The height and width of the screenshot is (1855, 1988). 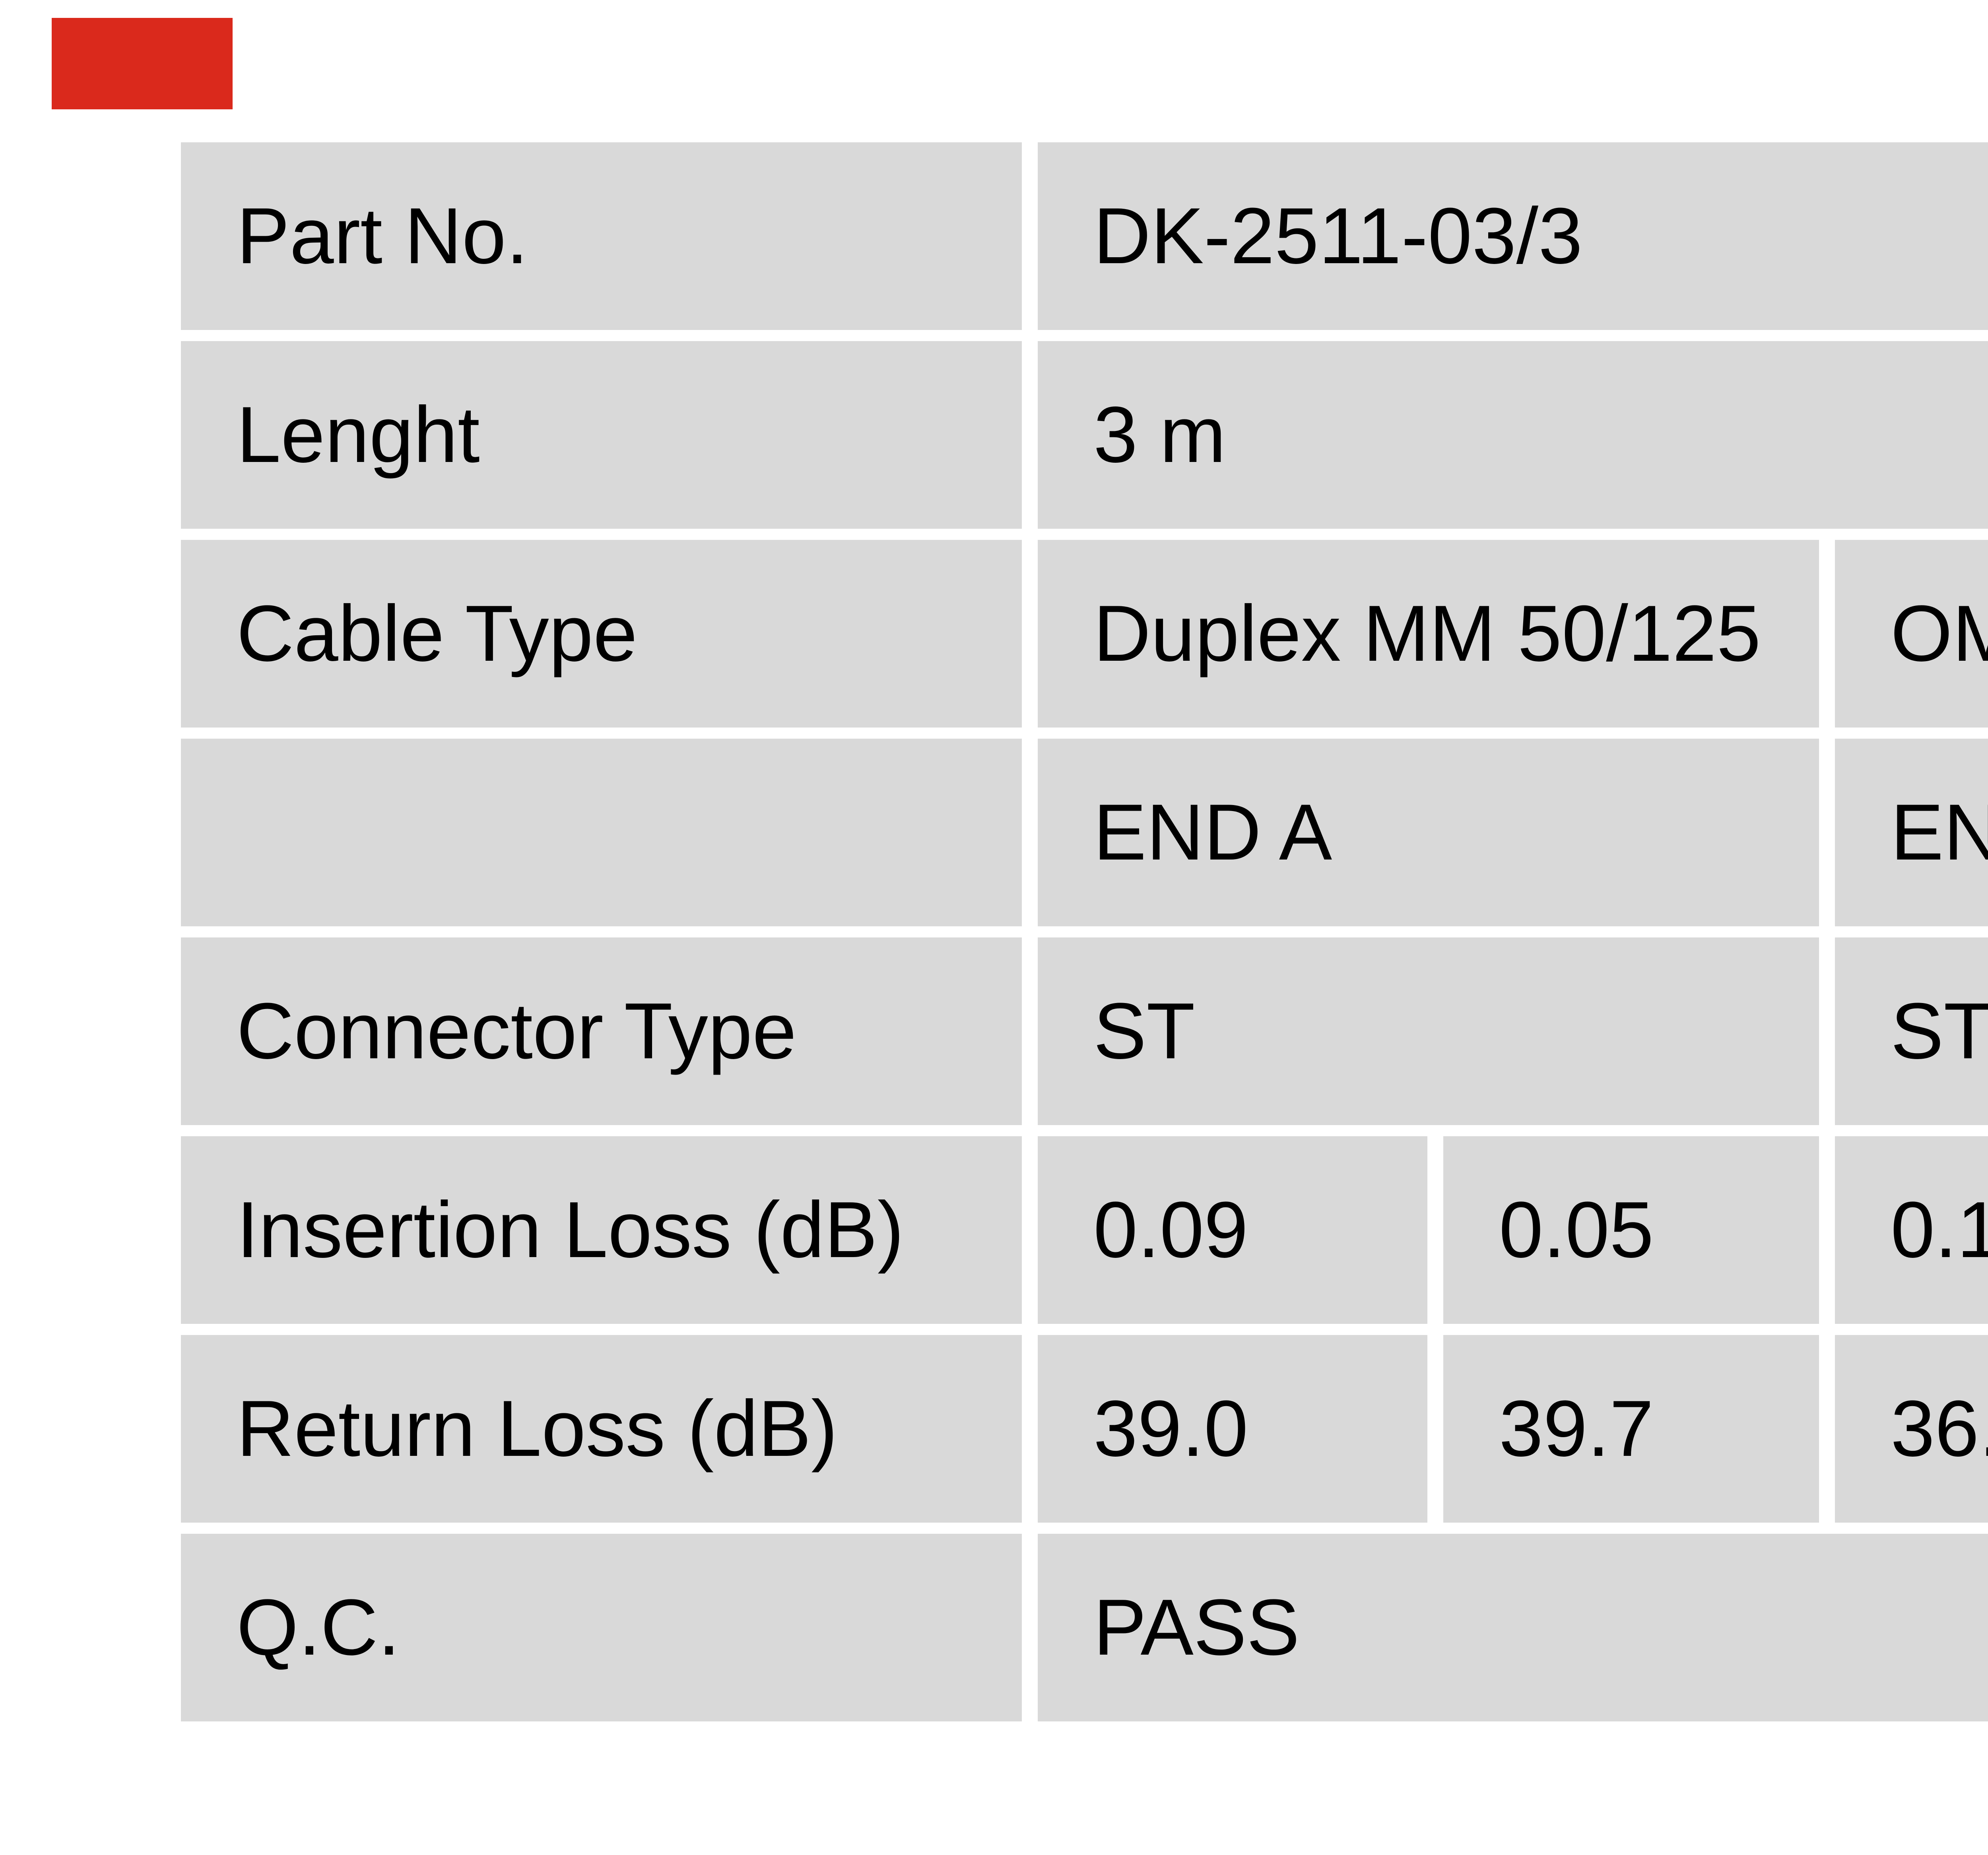 What do you see at coordinates (601, 1429) in the screenshot?
I see `return-loss-label-cell: Return Loss (dB)` at bounding box center [601, 1429].